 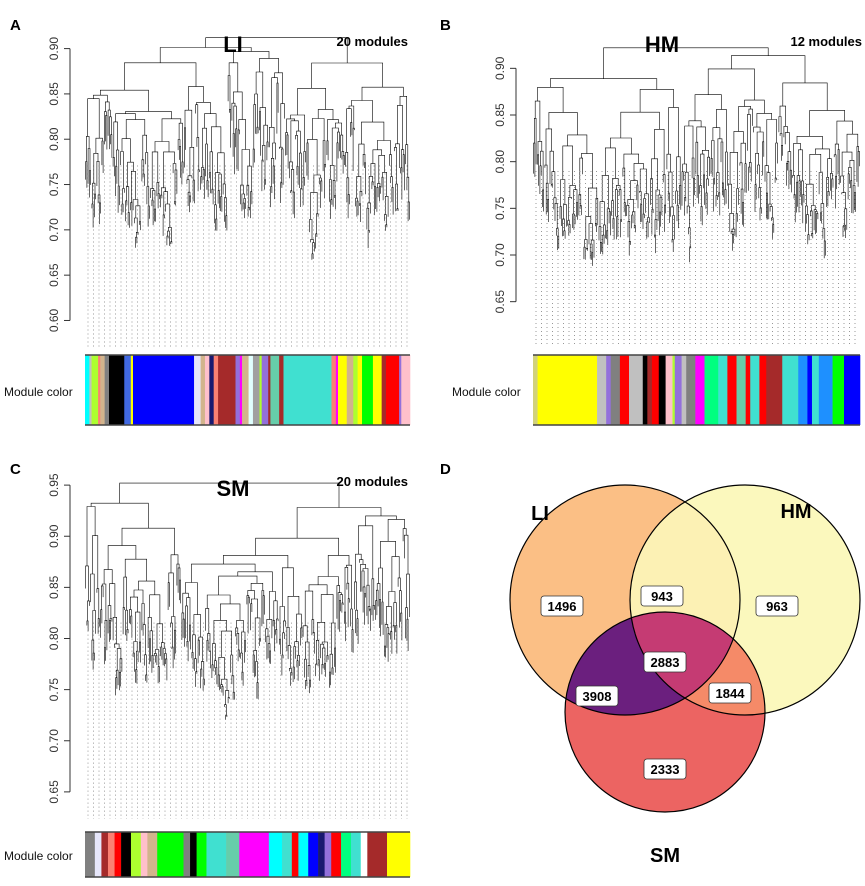 I want to click on count-value: 1844, so click(x=731, y=693).